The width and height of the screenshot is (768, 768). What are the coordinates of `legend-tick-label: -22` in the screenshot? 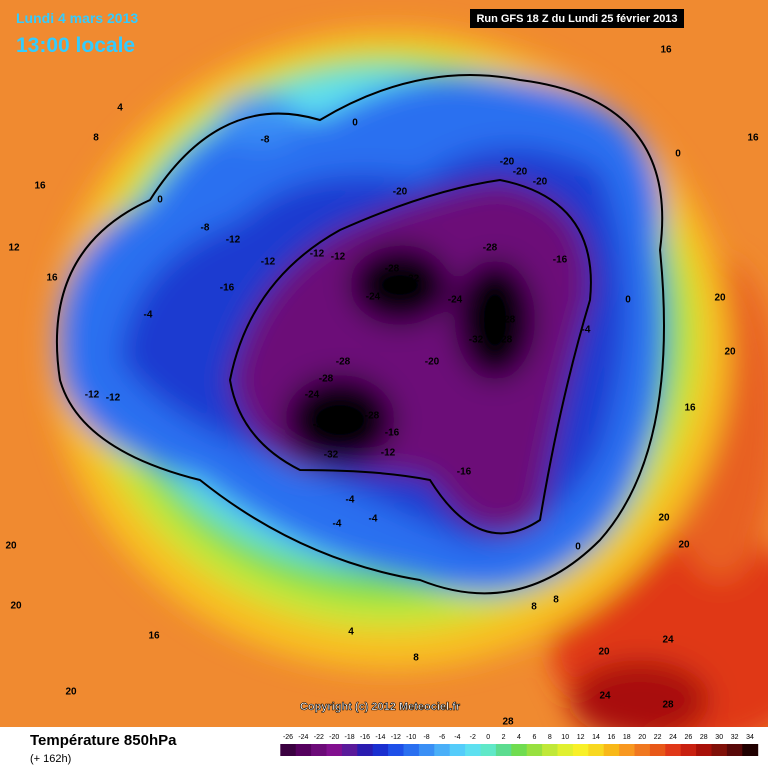 It's located at (319, 737).